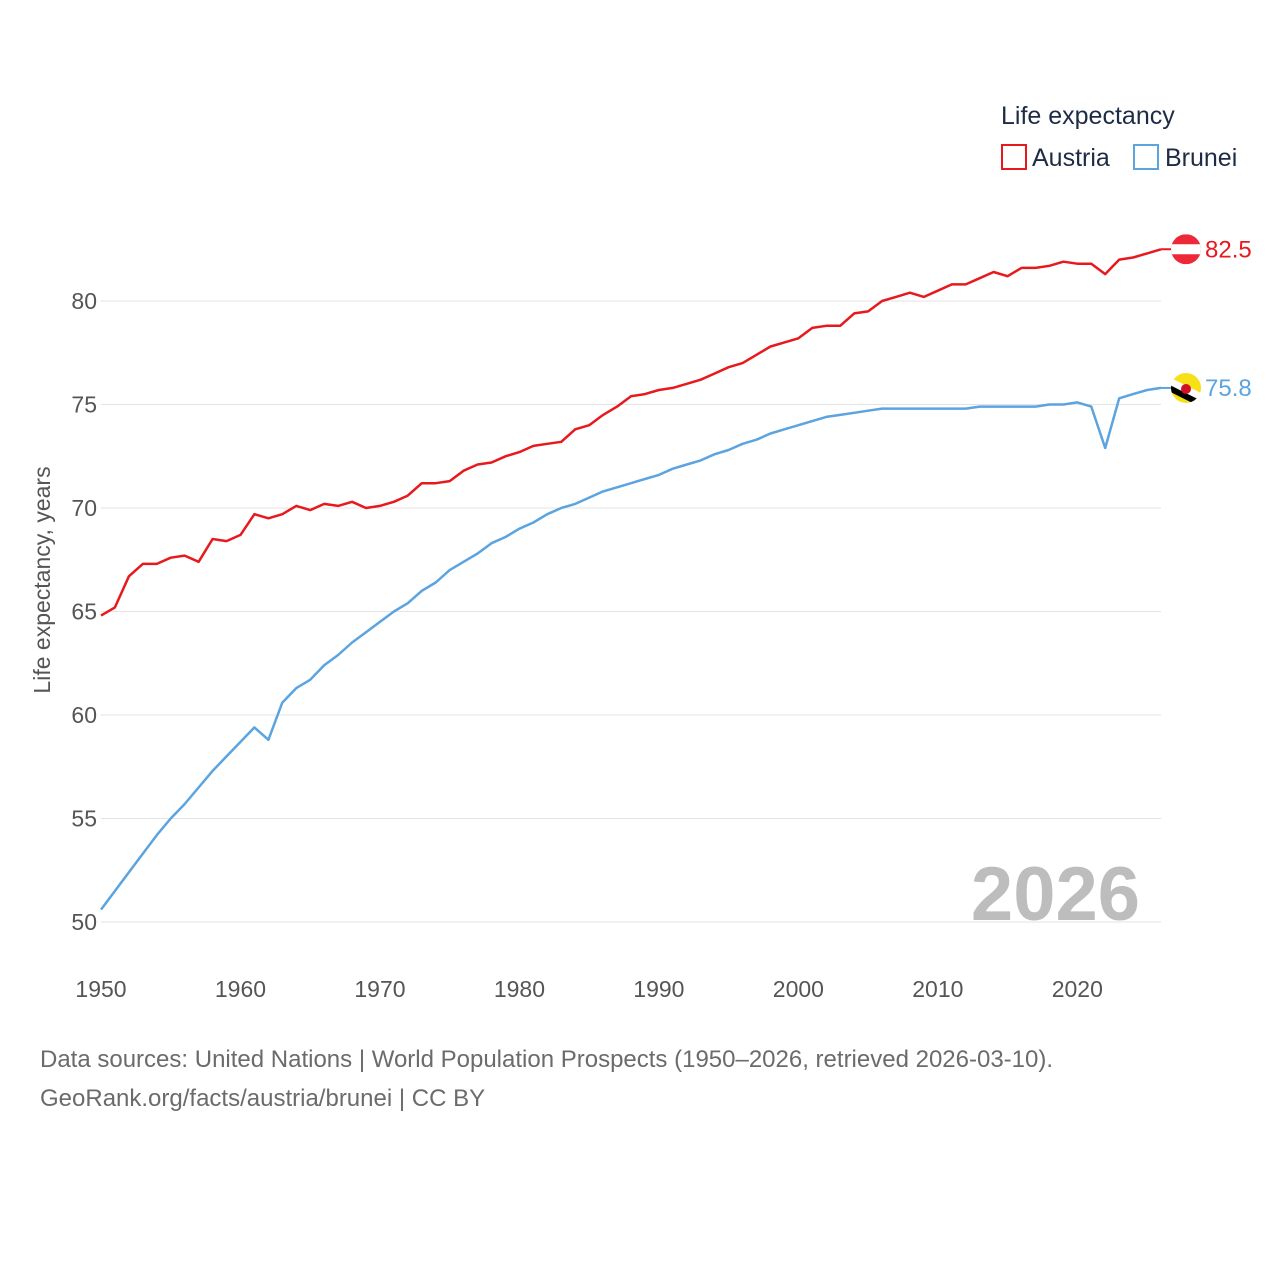 This screenshot has height=1280, width=1280. Describe the element at coordinates (1077, 989) in the screenshot. I see `x-tick-label: 2020` at that location.